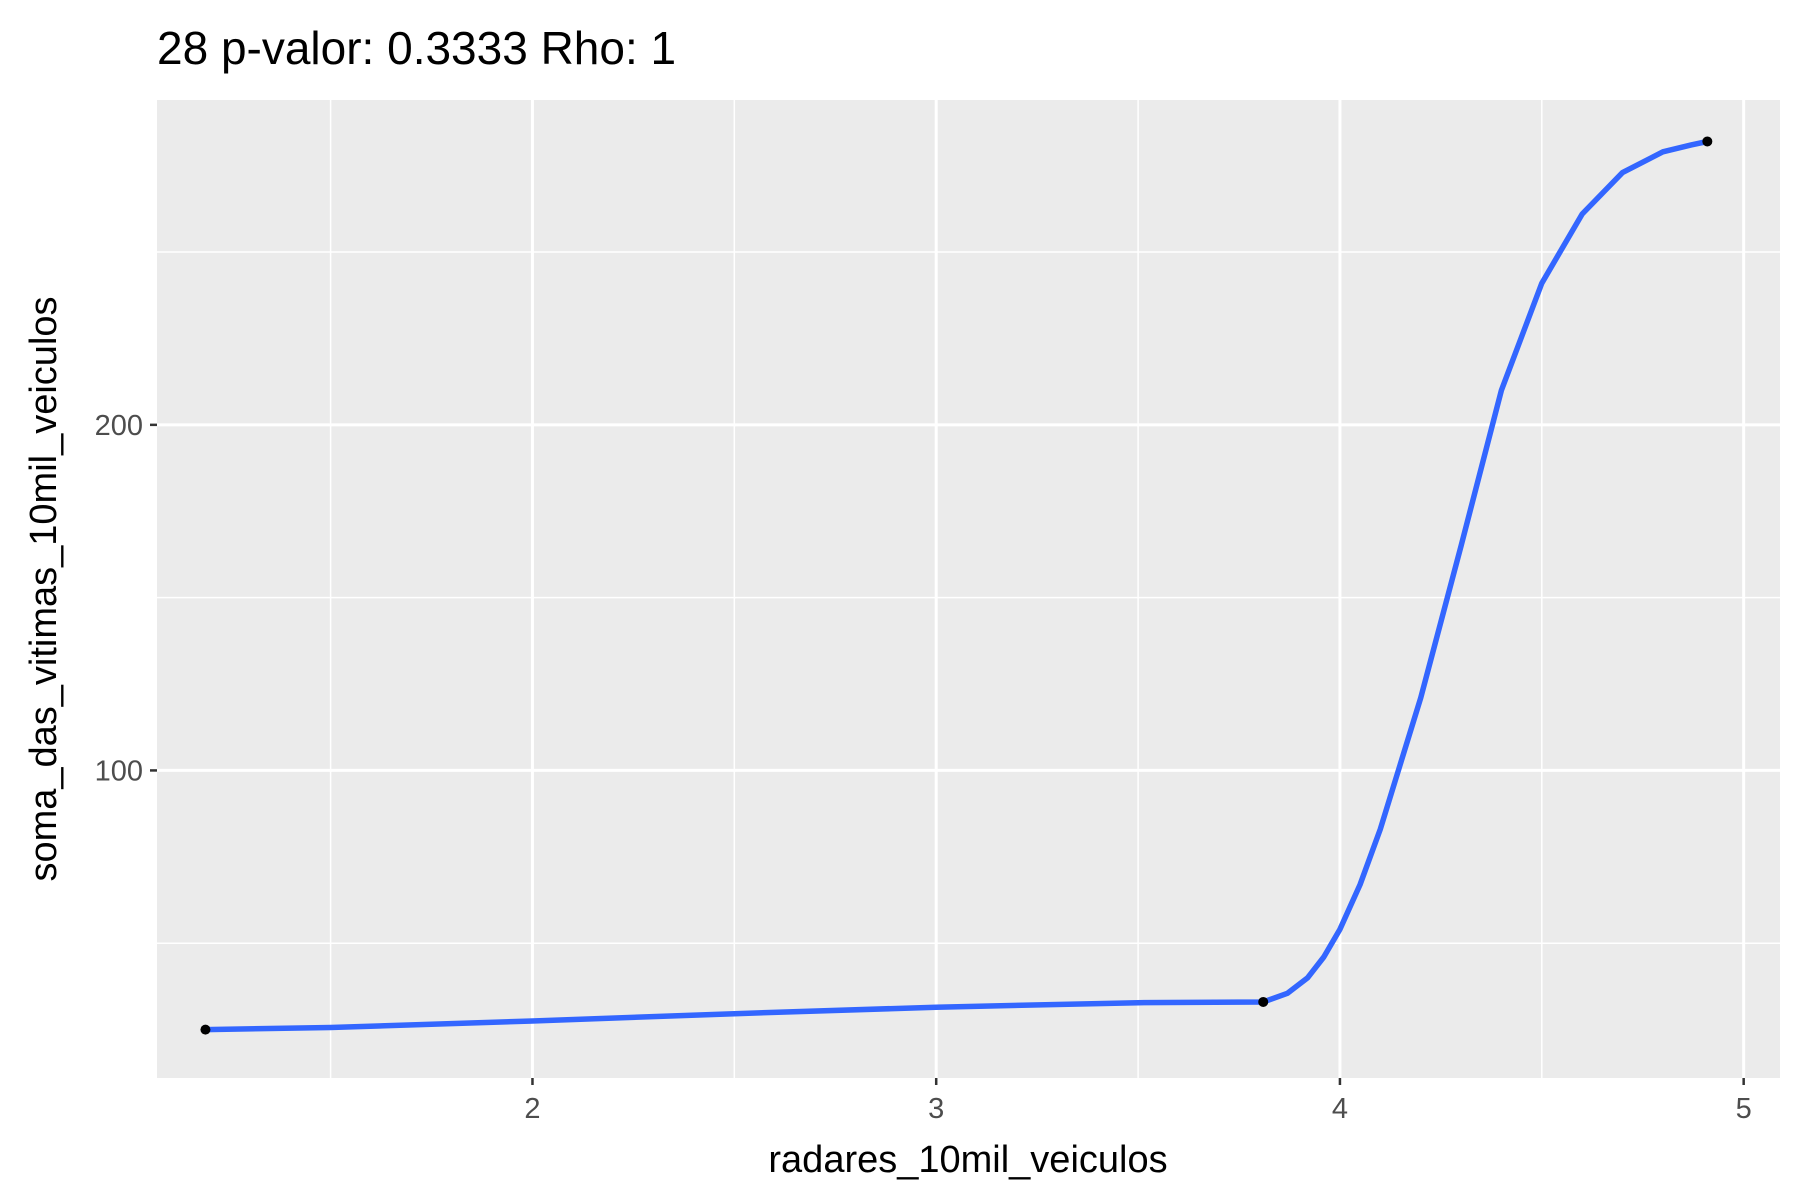 This screenshot has width=1800, height=1200. What do you see at coordinates (119, 426) in the screenshot?
I see `y-tick-label: 200` at bounding box center [119, 426].